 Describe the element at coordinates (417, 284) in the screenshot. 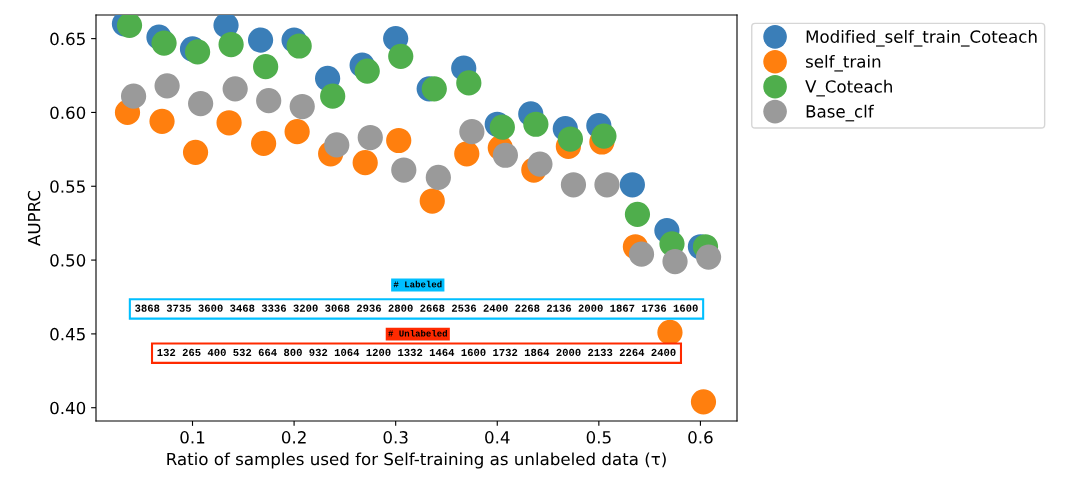

I see `annotation: # Labeled` at that location.